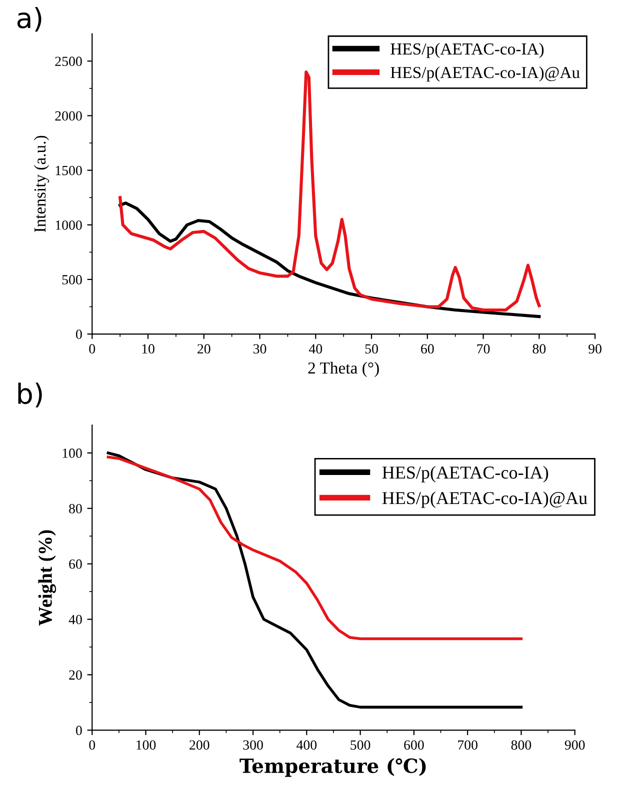  Describe the element at coordinates (148, 349) in the screenshot. I see `x-tick-label: 10` at that location.